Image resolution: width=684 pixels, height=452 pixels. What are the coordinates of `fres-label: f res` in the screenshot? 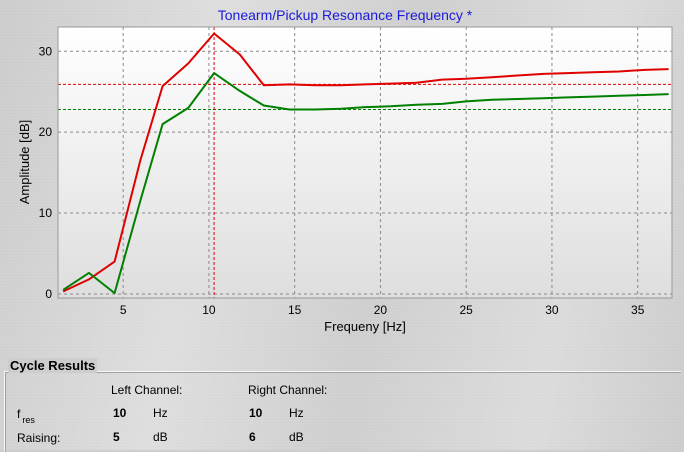 It's located at (26, 416).